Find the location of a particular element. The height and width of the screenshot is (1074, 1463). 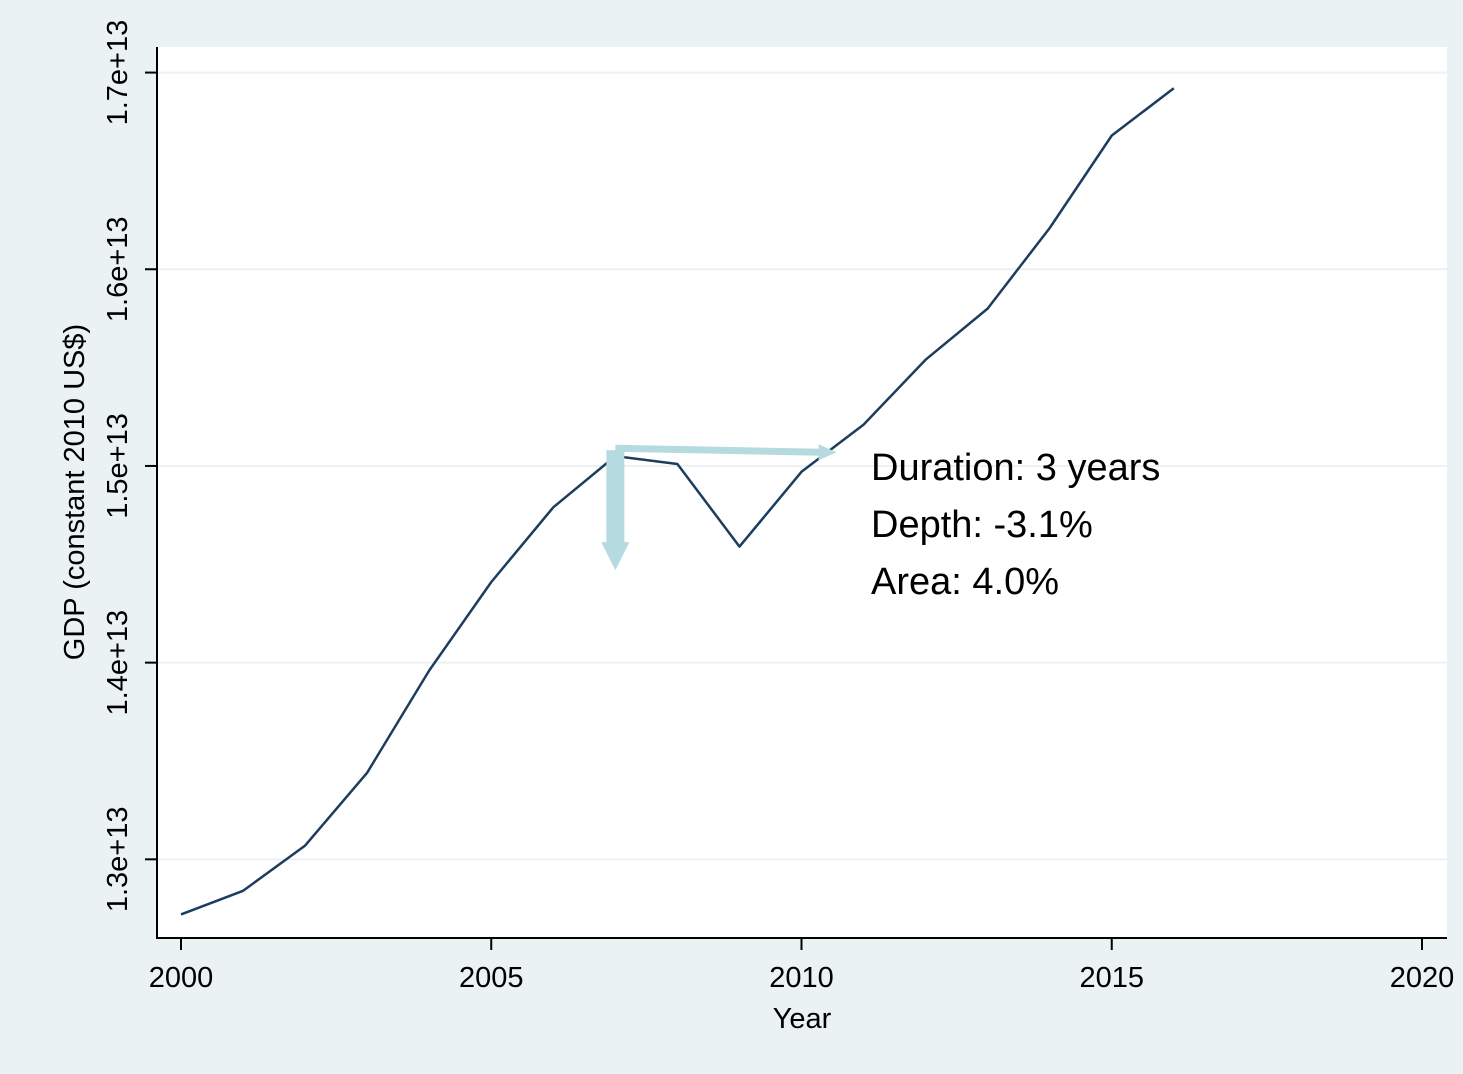

y-tick-label: 1.6e+13 is located at coordinates (118, 269).